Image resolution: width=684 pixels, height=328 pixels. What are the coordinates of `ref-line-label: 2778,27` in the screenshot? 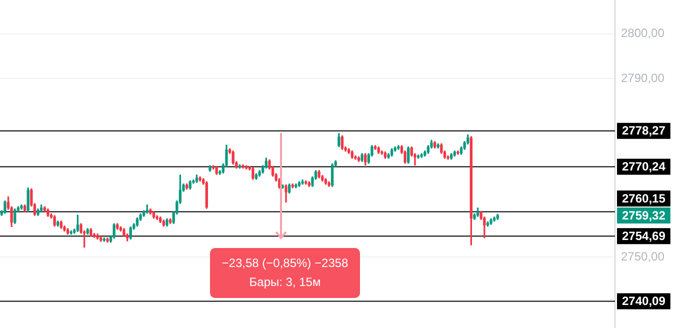 It's located at (644, 131).